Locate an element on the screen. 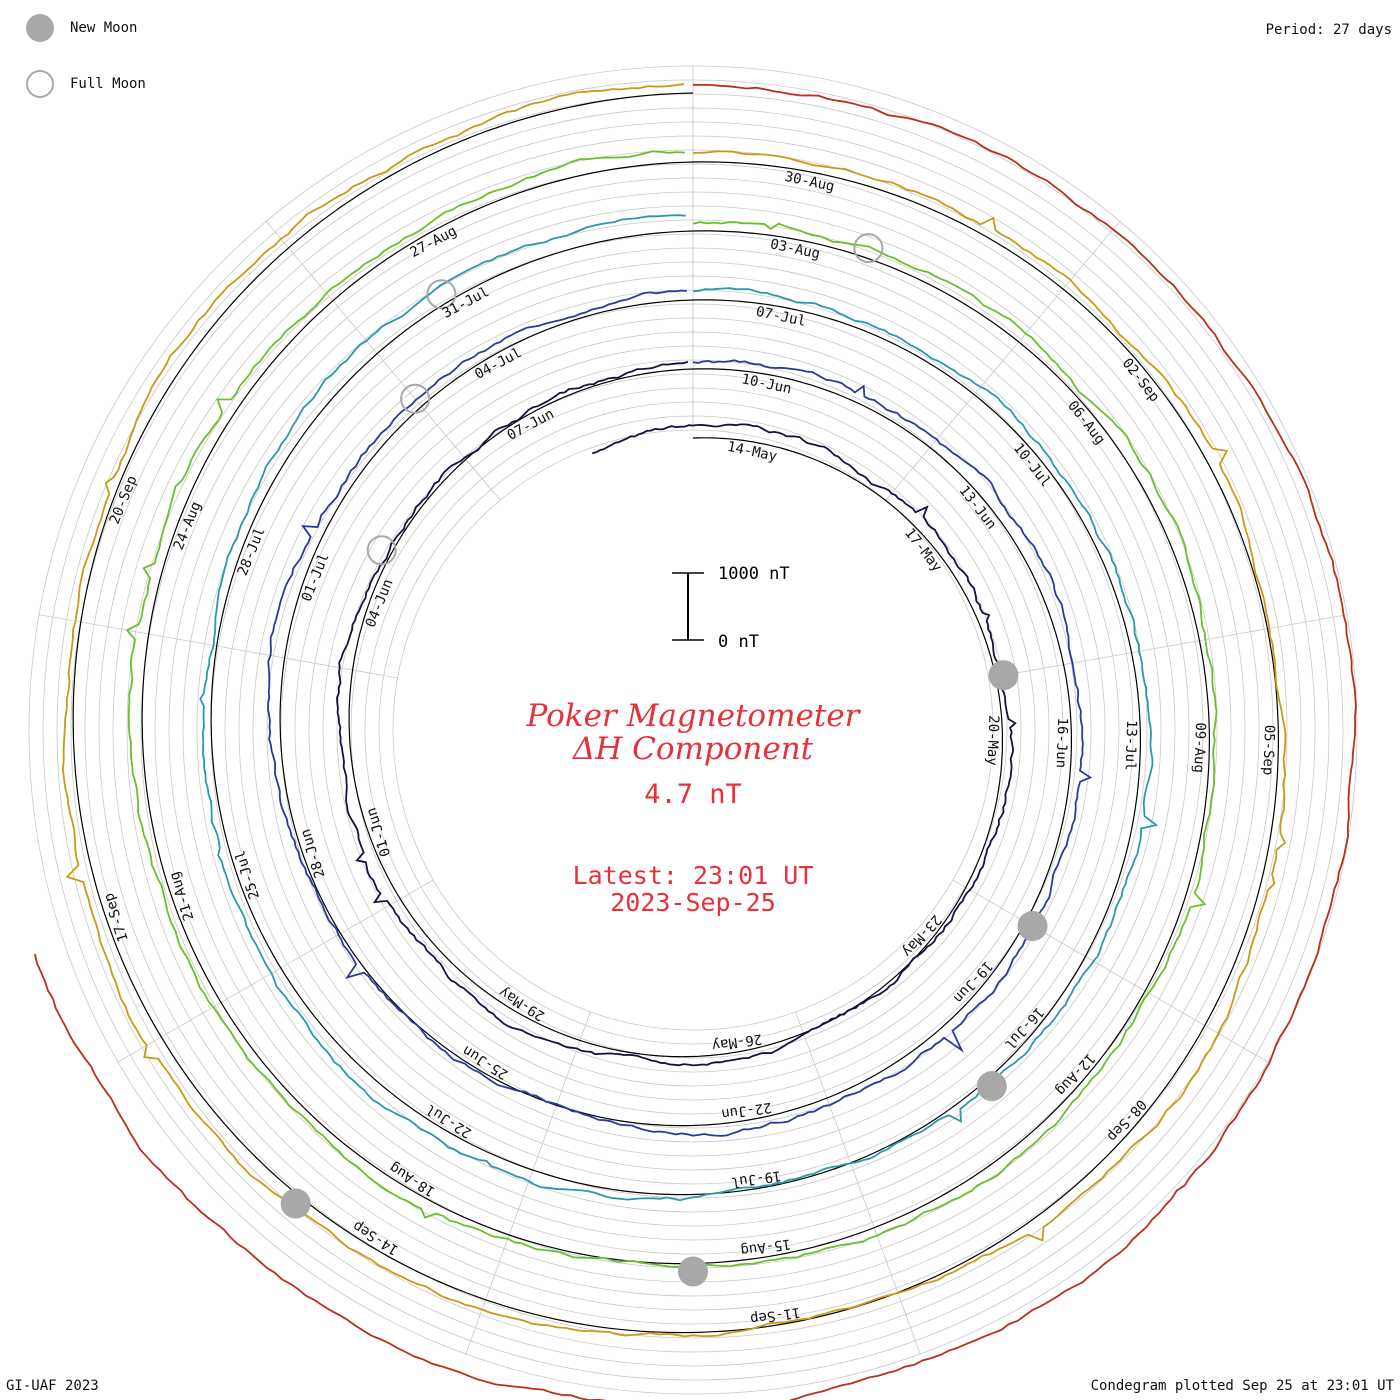 This screenshot has width=1400, height=1400. tick-label: 22-Jun is located at coordinates (746, 1110).